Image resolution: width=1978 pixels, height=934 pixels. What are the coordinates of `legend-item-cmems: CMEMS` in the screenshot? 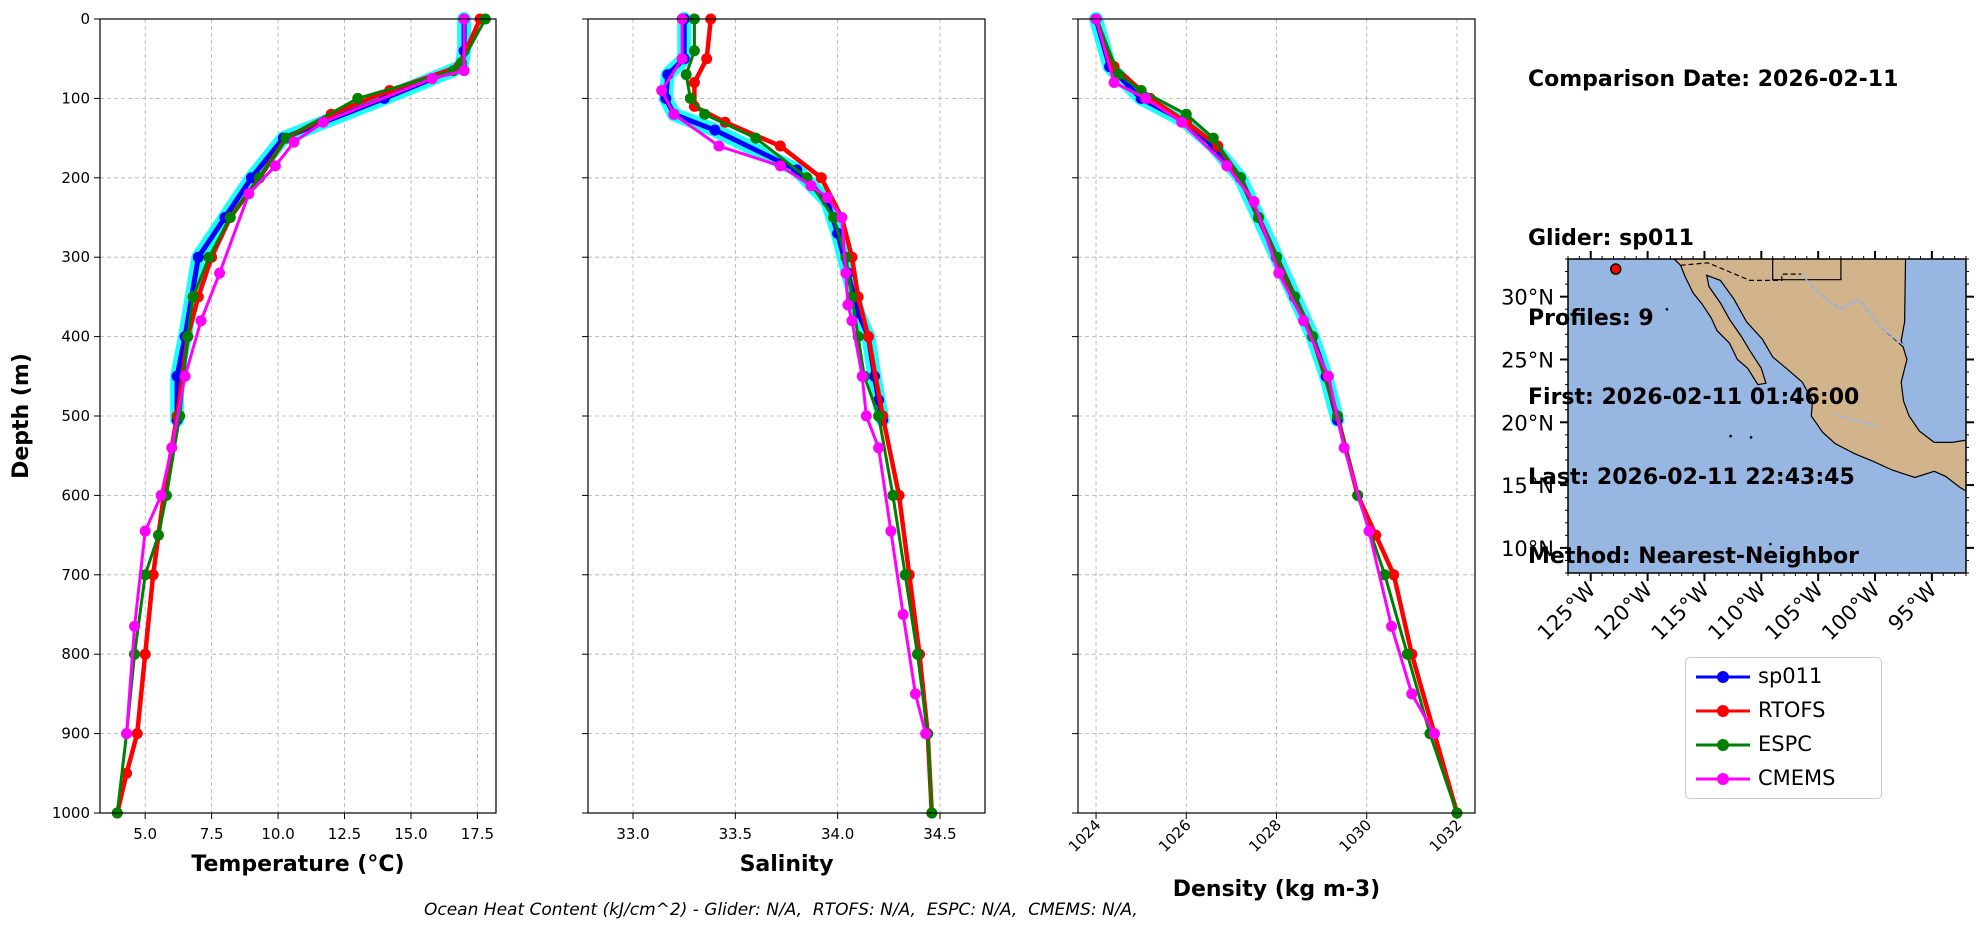 It's located at (1783, 779).